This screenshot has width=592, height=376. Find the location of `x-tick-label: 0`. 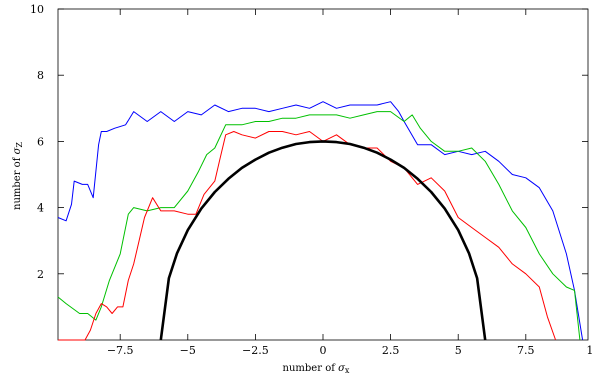

x-tick-label: 0 is located at coordinates (323, 350).